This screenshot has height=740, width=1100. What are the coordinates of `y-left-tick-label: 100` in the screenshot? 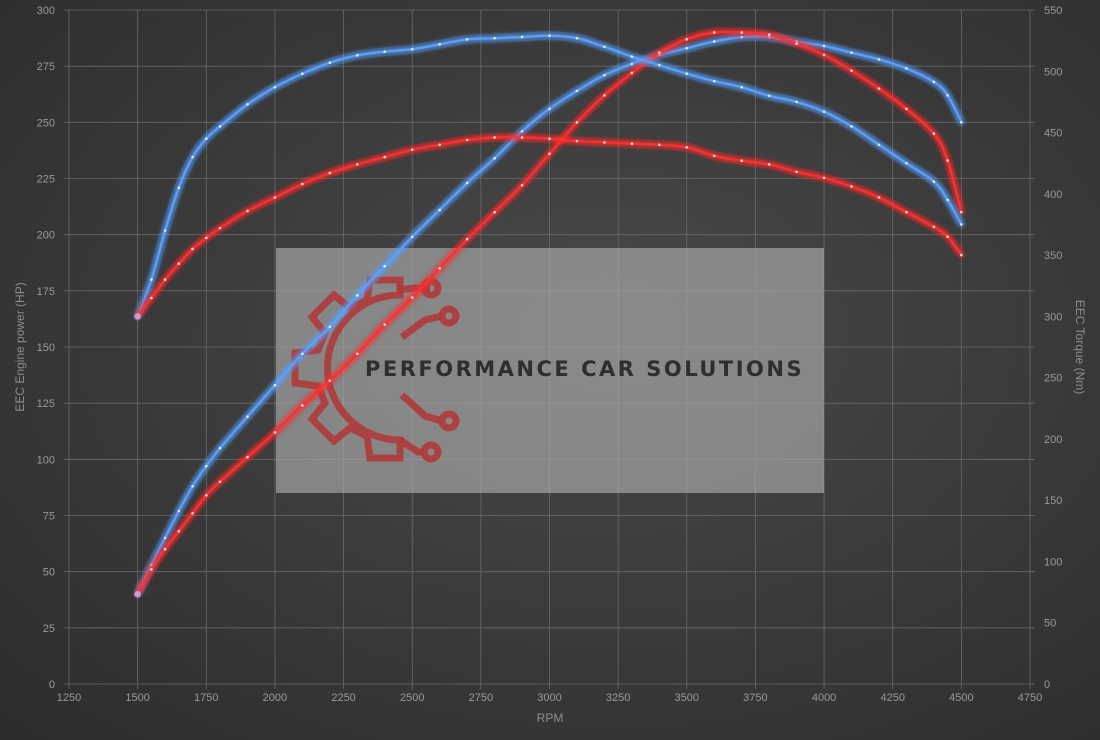 It's located at (46, 460).